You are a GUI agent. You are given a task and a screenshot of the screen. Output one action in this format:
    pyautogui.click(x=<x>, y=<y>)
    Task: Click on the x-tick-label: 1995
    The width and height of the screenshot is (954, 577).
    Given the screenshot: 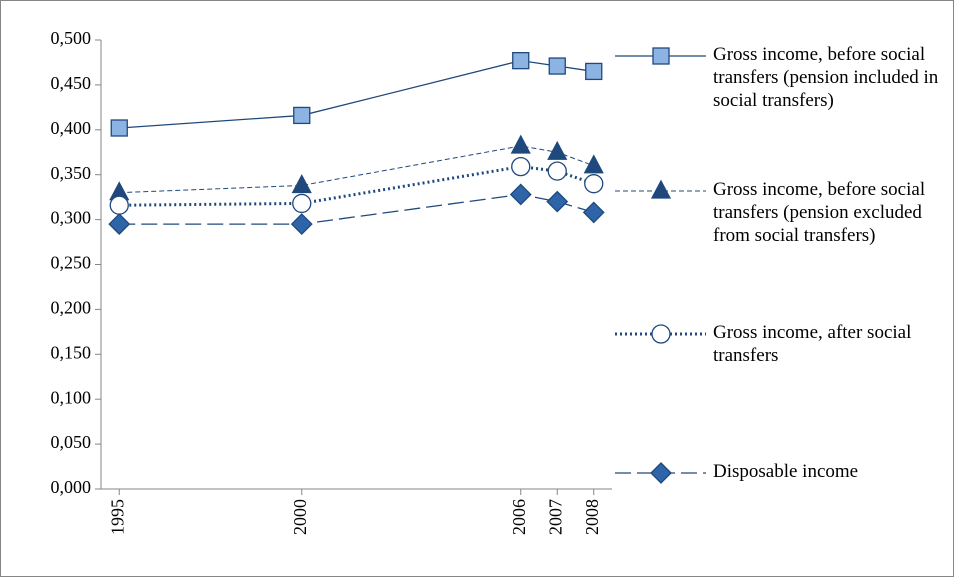 What is the action you would take?
    pyautogui.click(x=117, y=517)
    